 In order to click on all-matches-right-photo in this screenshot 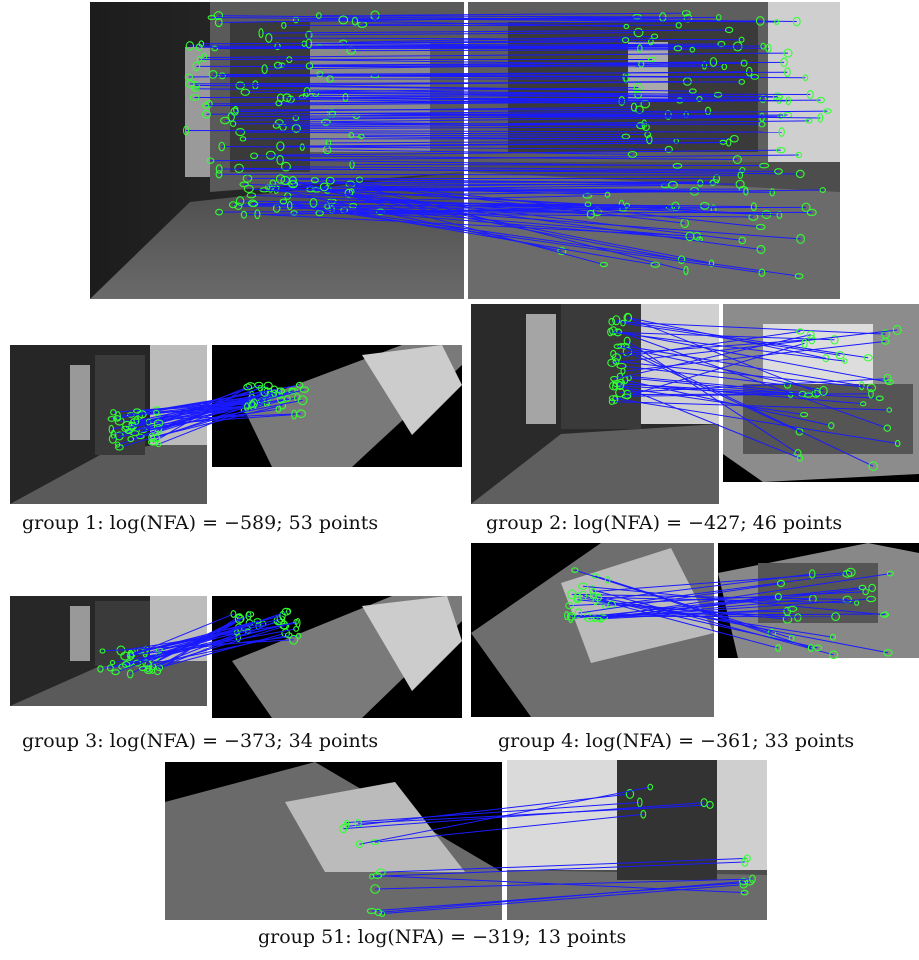, I will do `click(654, 150)`.